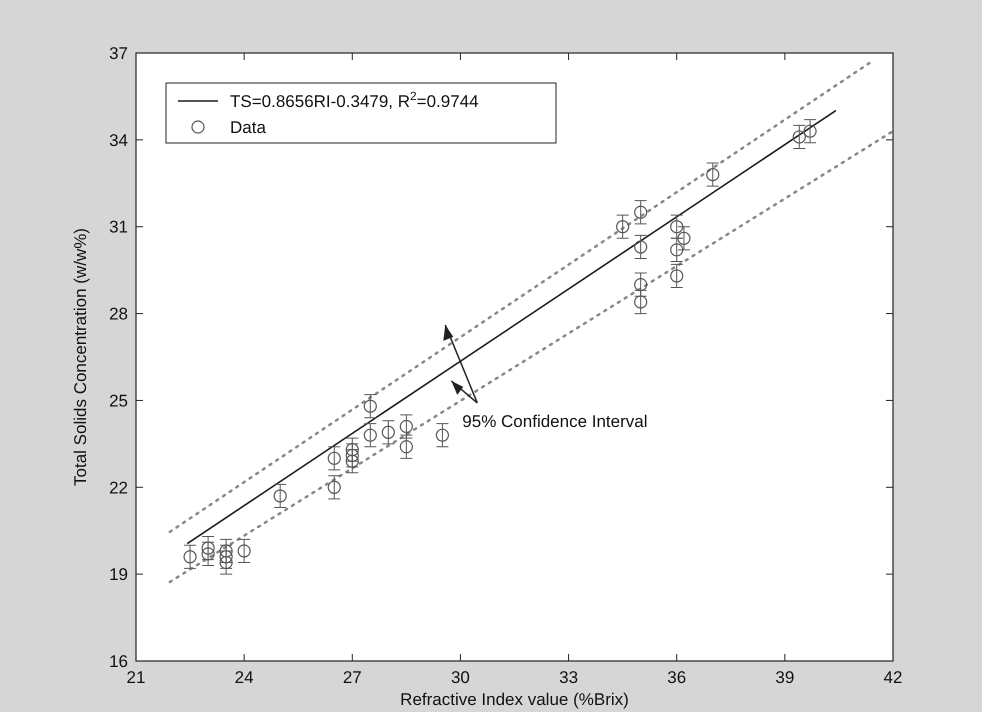  What do you see at coordinates (244, 677) in the screenshot?
I see `x-tick-label: 24` at bounding box center [244, 677].